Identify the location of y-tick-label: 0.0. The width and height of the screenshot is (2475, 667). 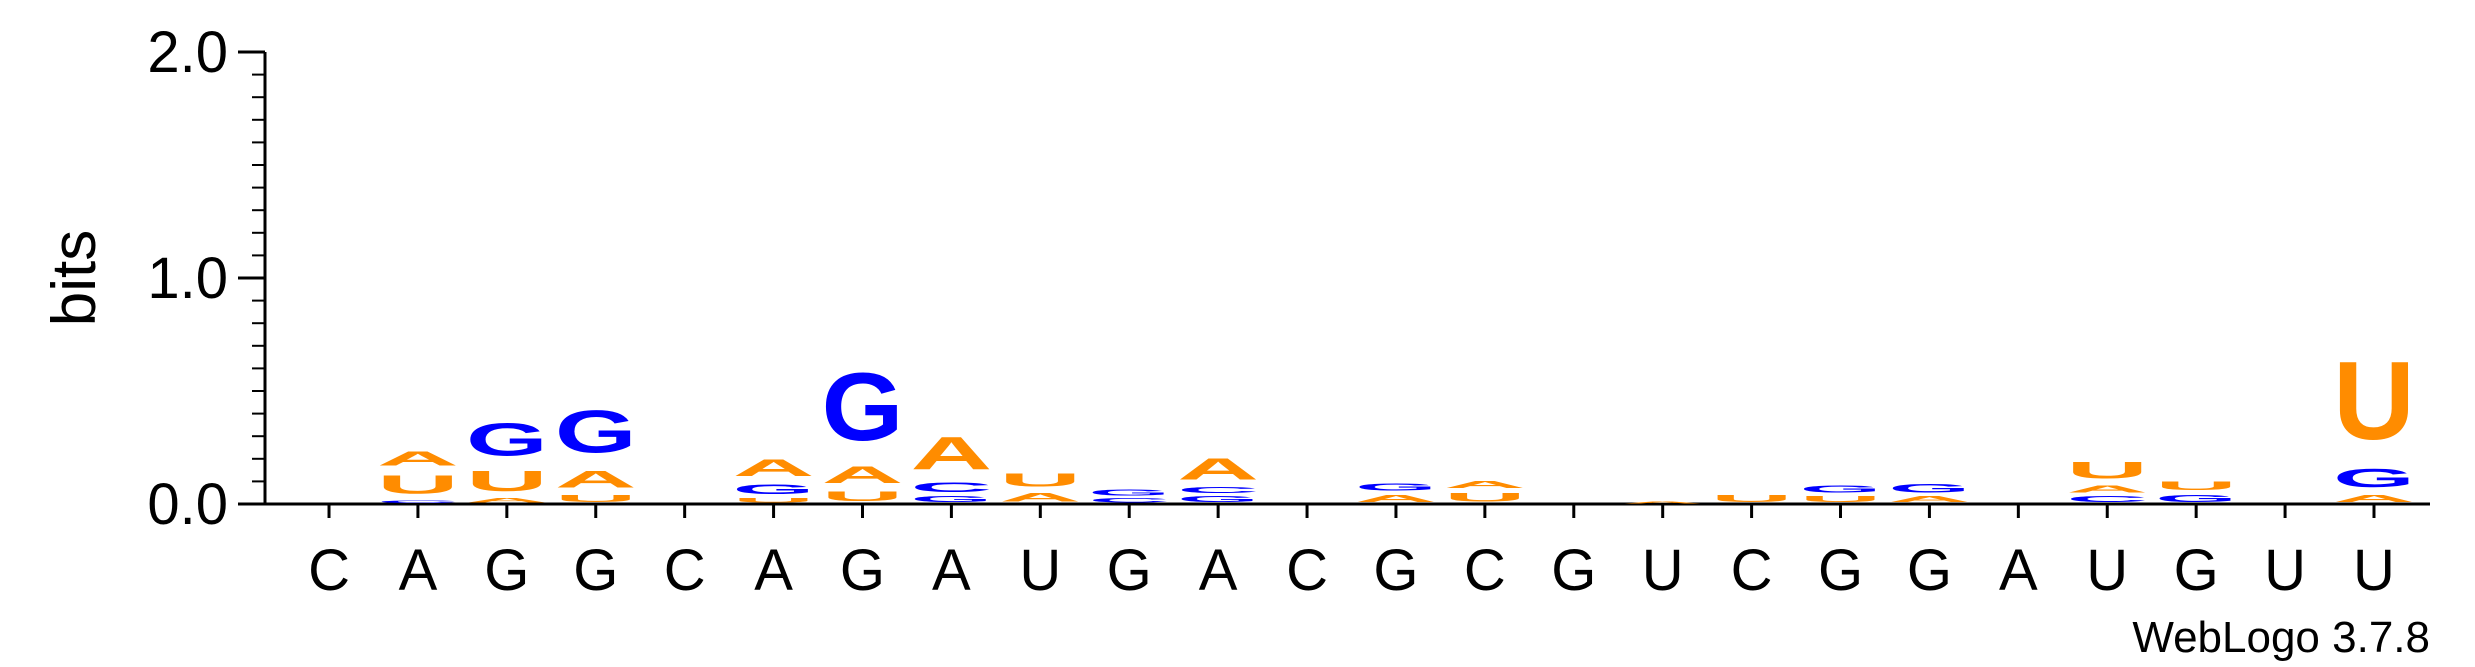
(187, 504).